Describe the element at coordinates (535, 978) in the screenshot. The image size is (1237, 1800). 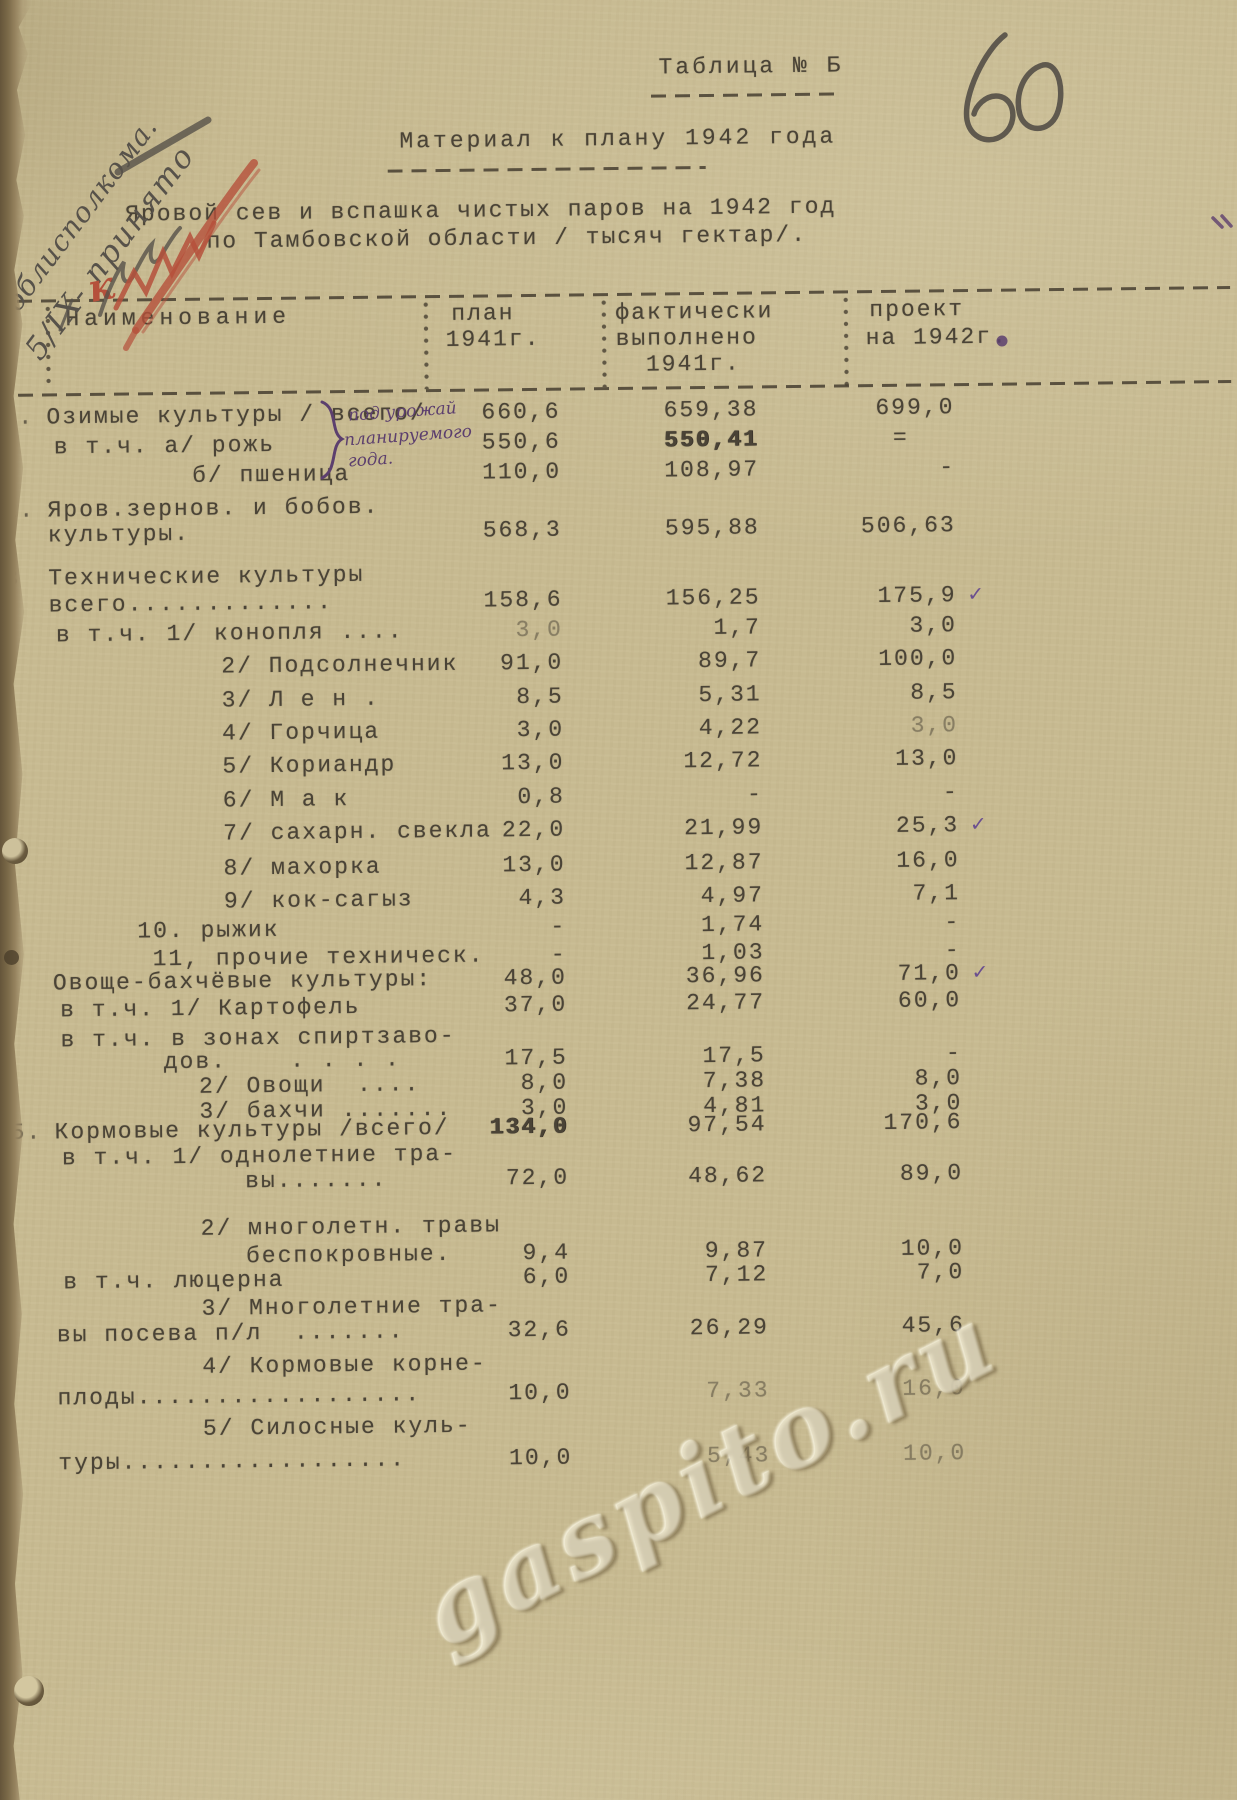
I see `row-plan-1941: 48,0` at that location.